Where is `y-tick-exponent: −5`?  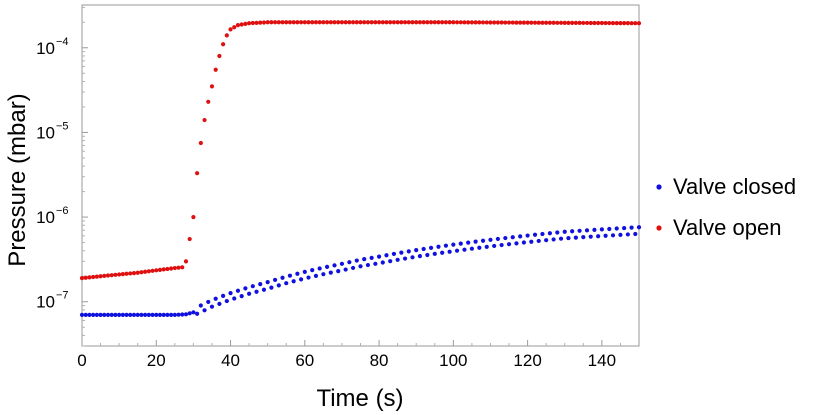 y-tick-exponent: −5 is located at coordinates (62, 126).